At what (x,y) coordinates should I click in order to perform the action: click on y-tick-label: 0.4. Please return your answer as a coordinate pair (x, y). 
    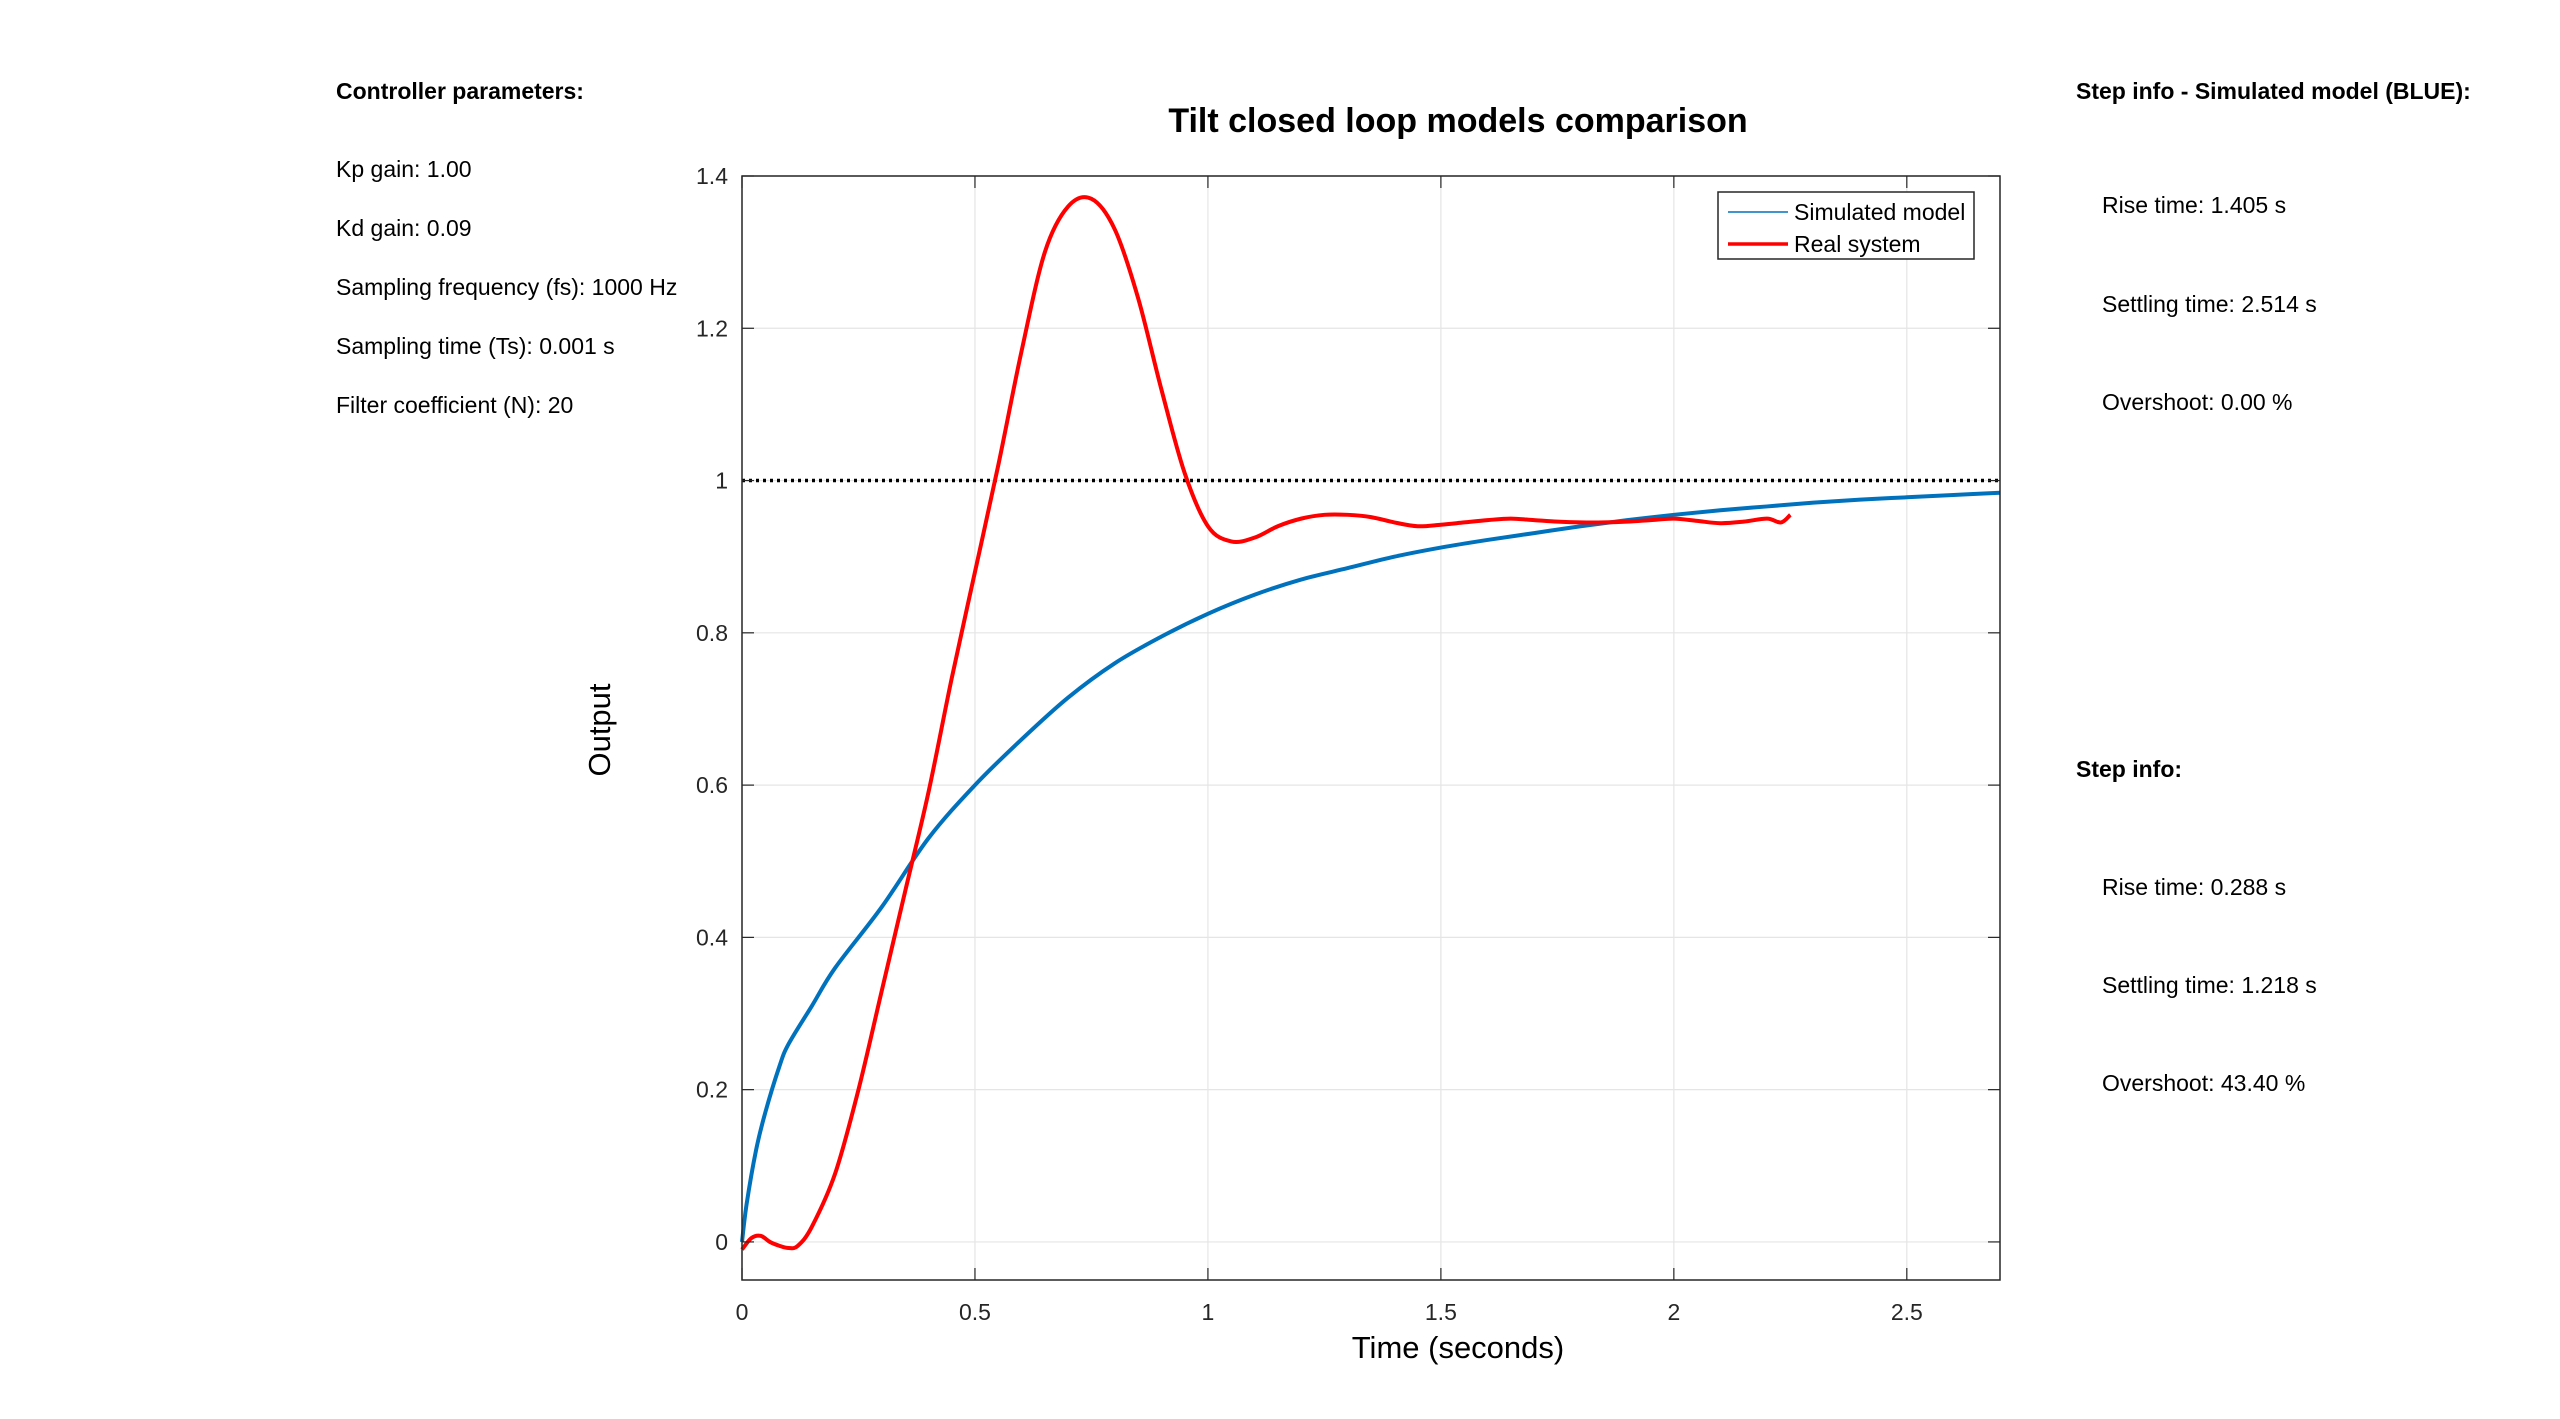
    Looking at the image, I should click on (712, 937).